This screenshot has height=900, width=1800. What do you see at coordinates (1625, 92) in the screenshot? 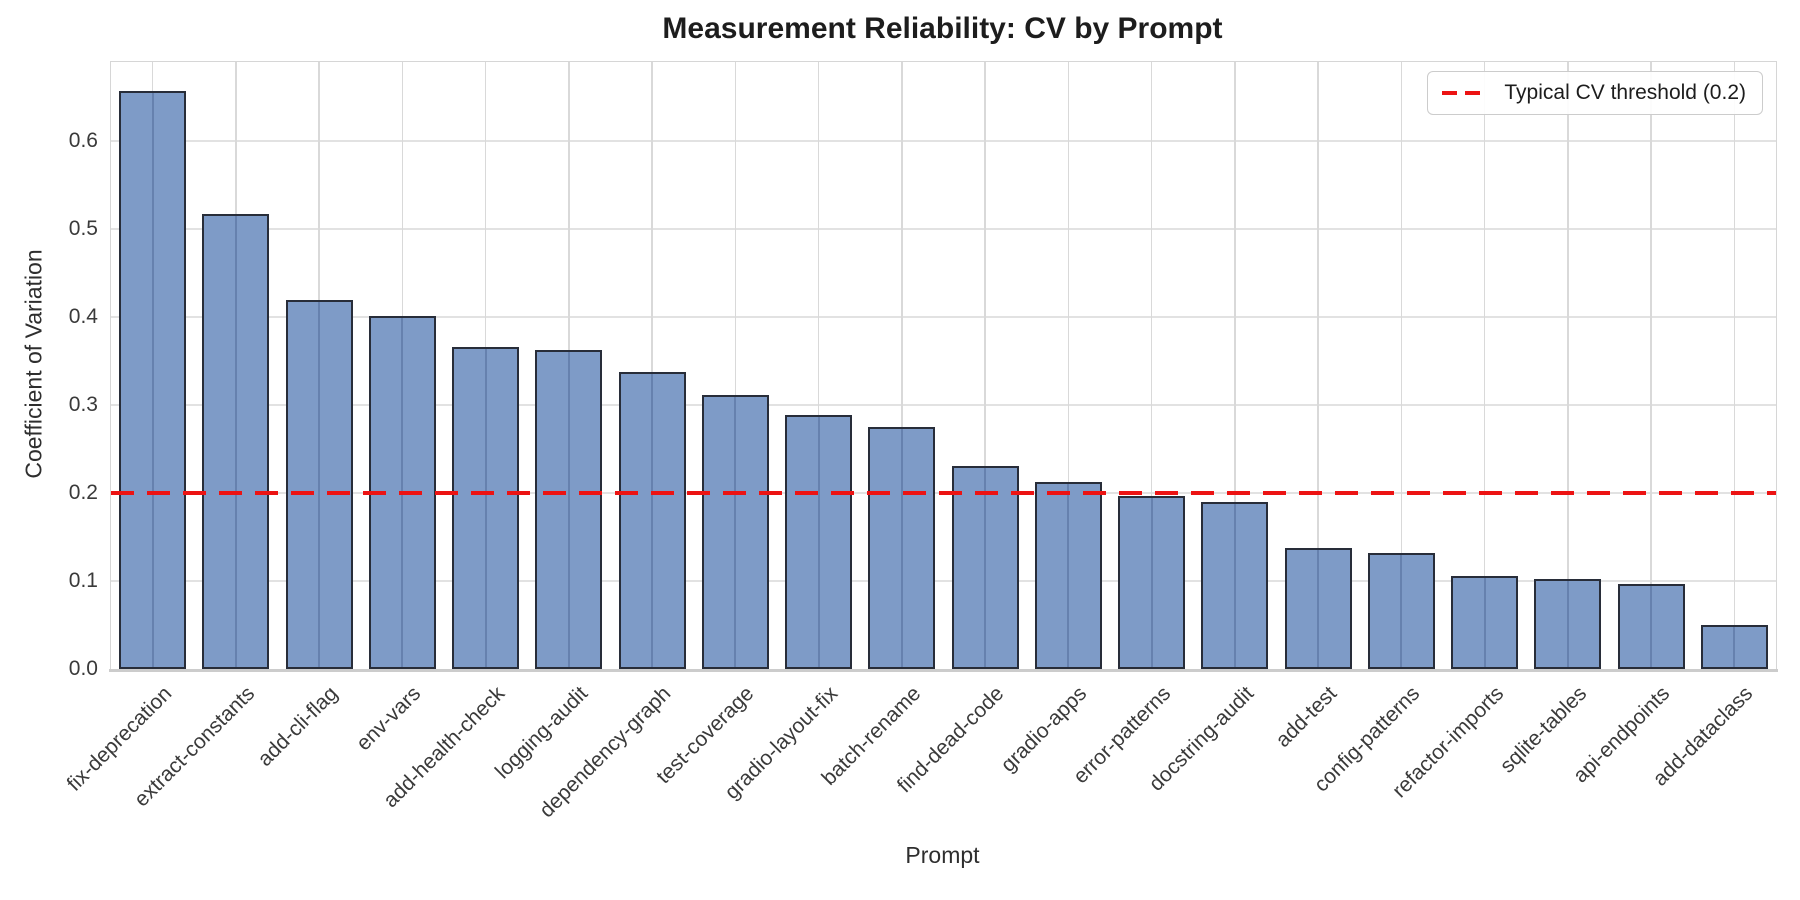
I see `legend-label: Typical CV threshold (0.2)` at bounding box center [1625, 92].